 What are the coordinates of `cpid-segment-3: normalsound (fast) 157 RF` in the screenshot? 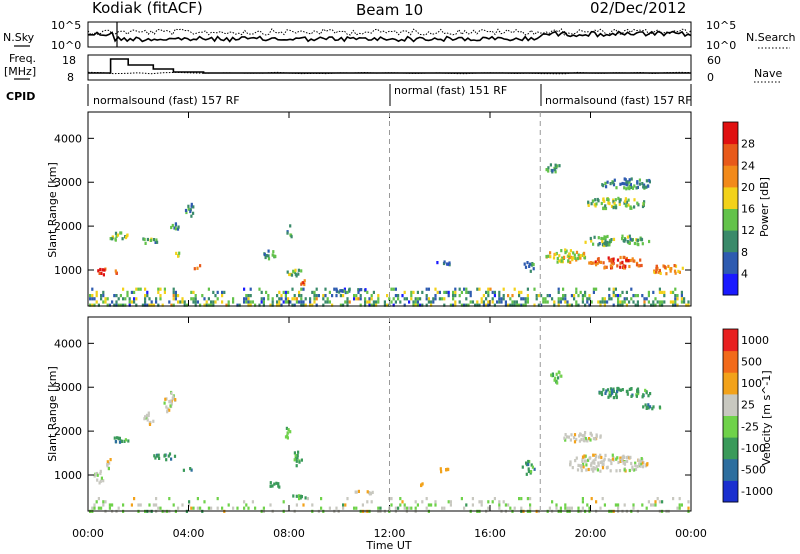 It's located at (618, 100).